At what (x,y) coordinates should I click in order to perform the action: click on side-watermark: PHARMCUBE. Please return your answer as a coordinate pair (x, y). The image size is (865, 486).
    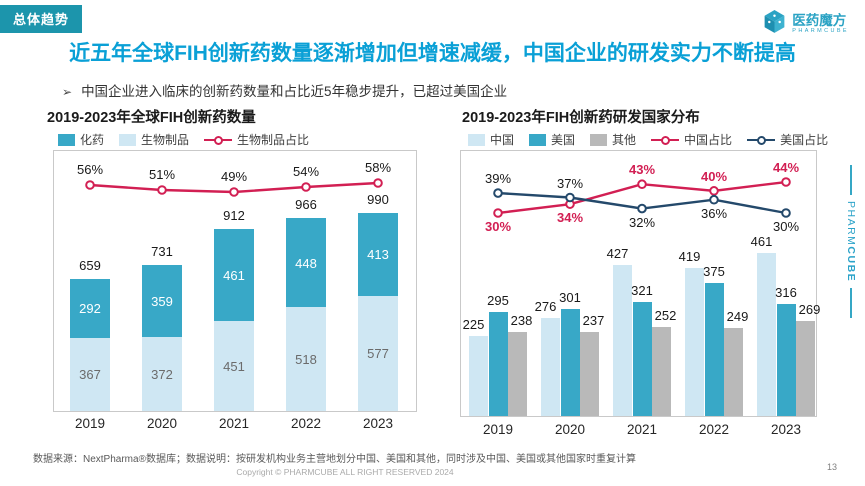
    Looking at the image, I should click on (851, 242).